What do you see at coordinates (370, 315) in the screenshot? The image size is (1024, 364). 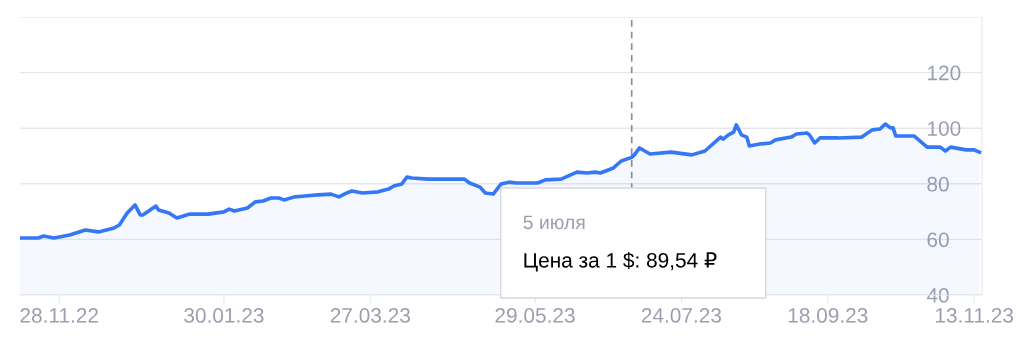 I see `x-tick-label: 27.03.23` at bounding box center [370, 315].